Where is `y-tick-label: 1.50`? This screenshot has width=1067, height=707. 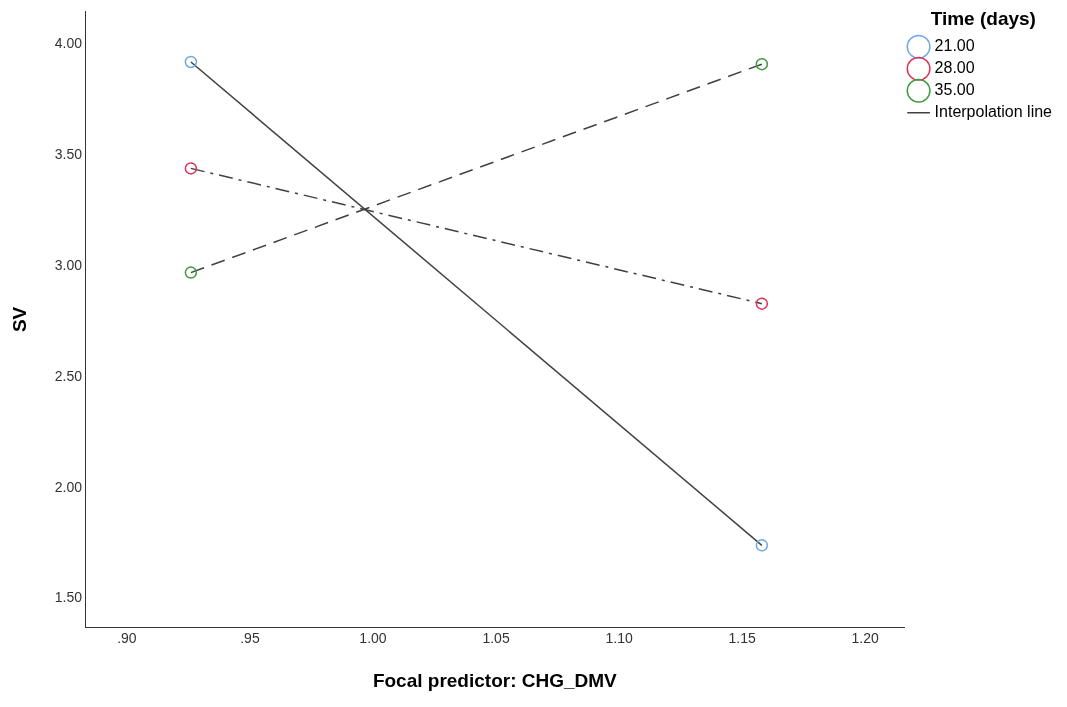
y-tick-label: 1.50 is located at coordinates (68, 597).